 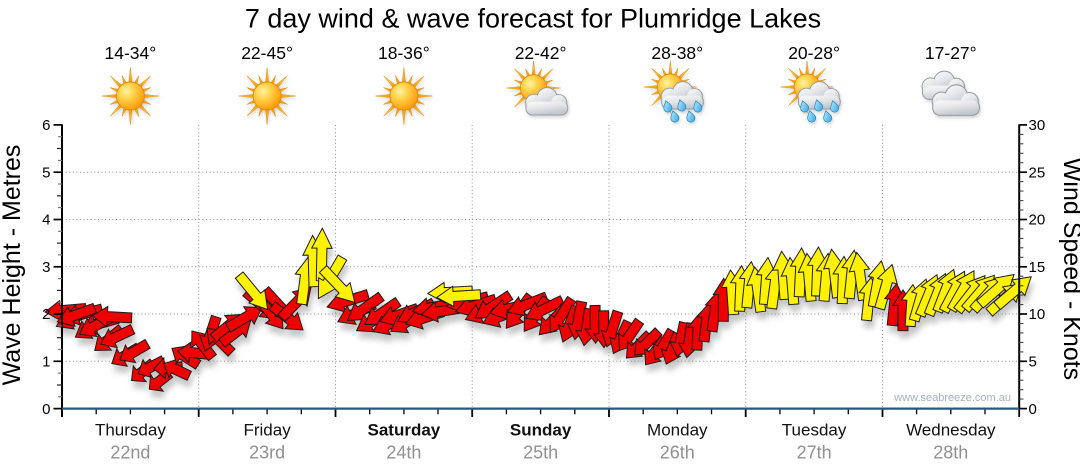 I want to click on svg-text: 26th, so click(x=677, y=453).